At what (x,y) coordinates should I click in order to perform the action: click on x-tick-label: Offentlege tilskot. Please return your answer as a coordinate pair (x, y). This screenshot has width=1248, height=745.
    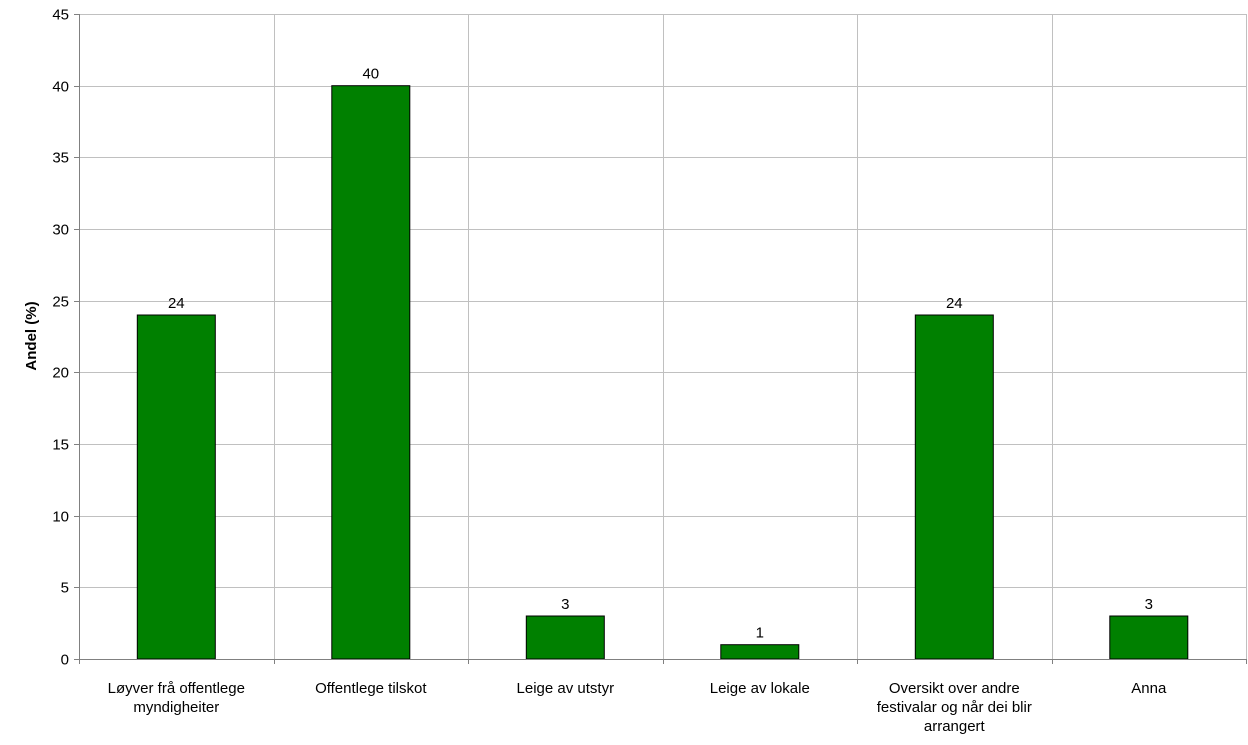
    Looking at the image, I should click on (371, 688).